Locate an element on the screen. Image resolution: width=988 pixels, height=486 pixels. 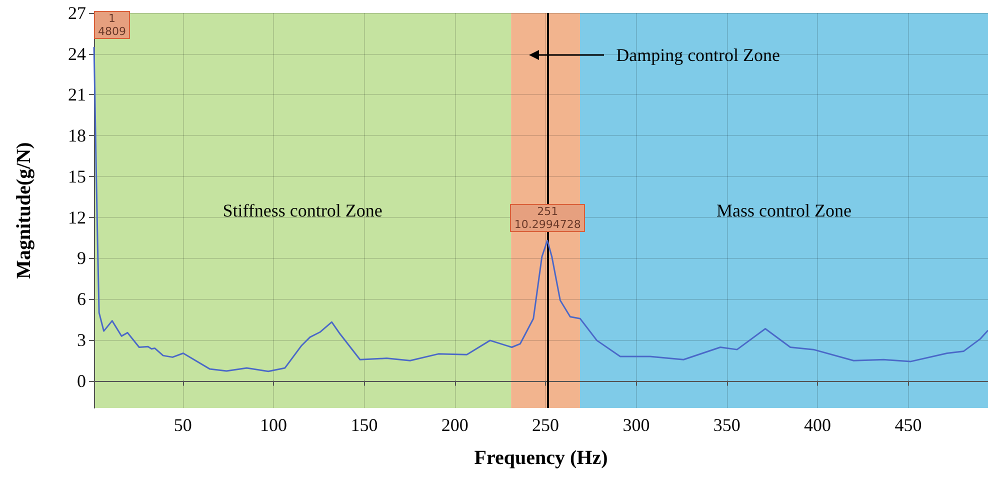
y-tick-label: 12 is located at coordinates (77, 217).